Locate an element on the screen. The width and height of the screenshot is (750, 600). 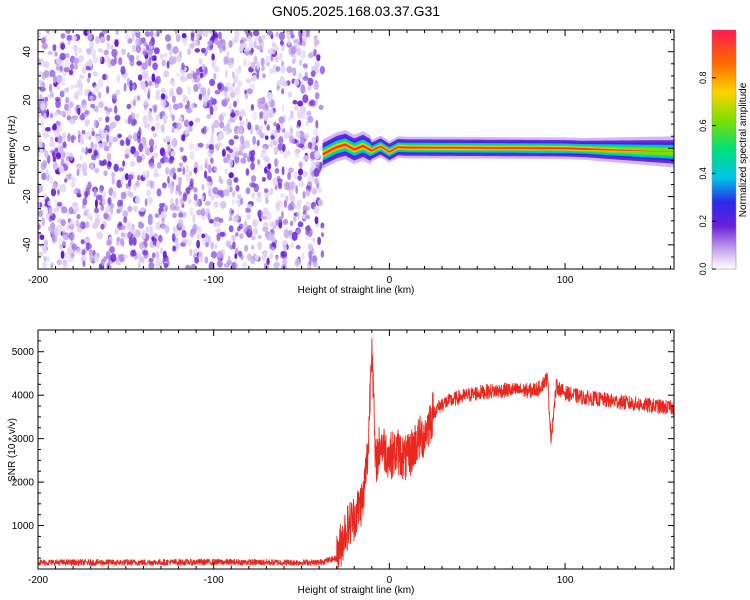
colorbar-label: Normalized spectral amplitude is located at coordinates (743, 149).